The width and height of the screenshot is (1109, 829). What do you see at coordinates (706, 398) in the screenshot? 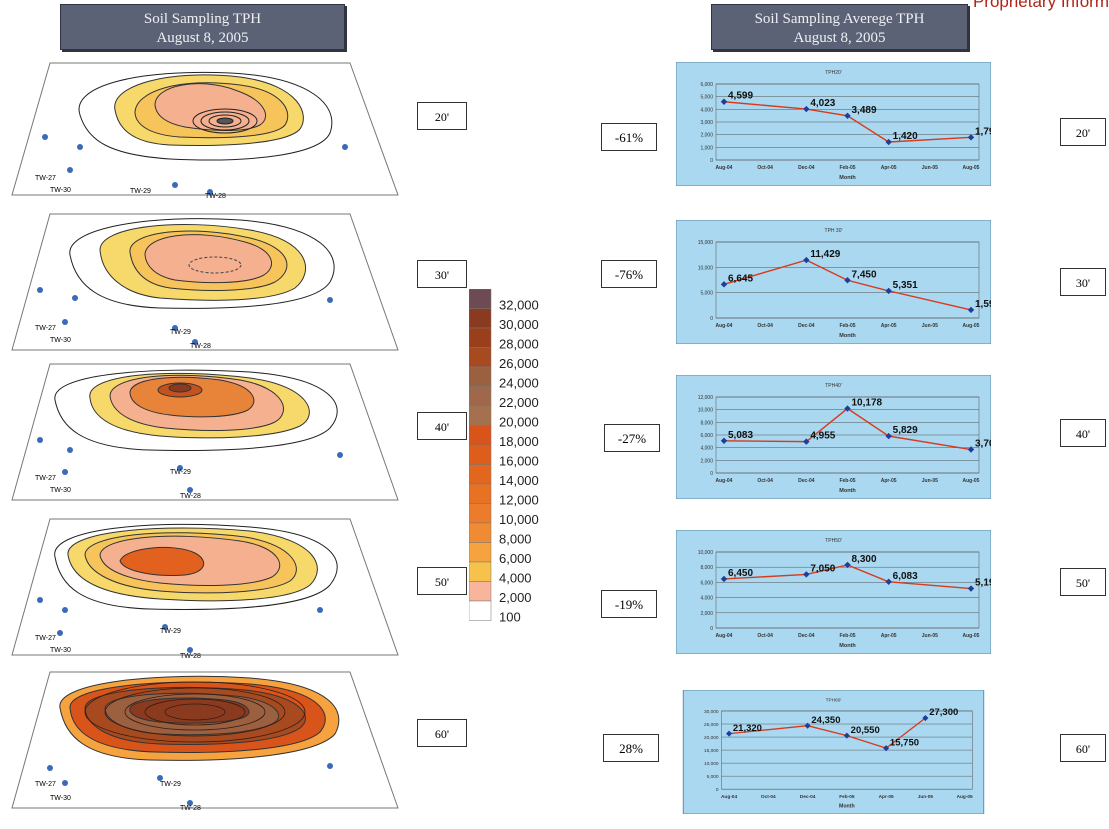
I see `y-tick-label: 12,000` at bounding box center [706, 398].